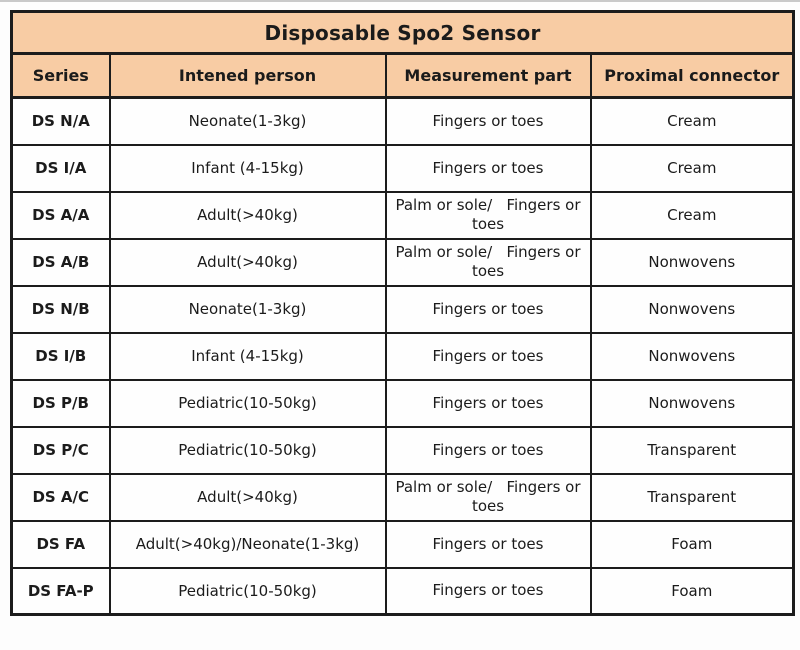 This screenshot has width=800, height=650. Describe the element at coordinates (60, 497) in the screenshot. I see `series-cell: DS A/C` at that location.